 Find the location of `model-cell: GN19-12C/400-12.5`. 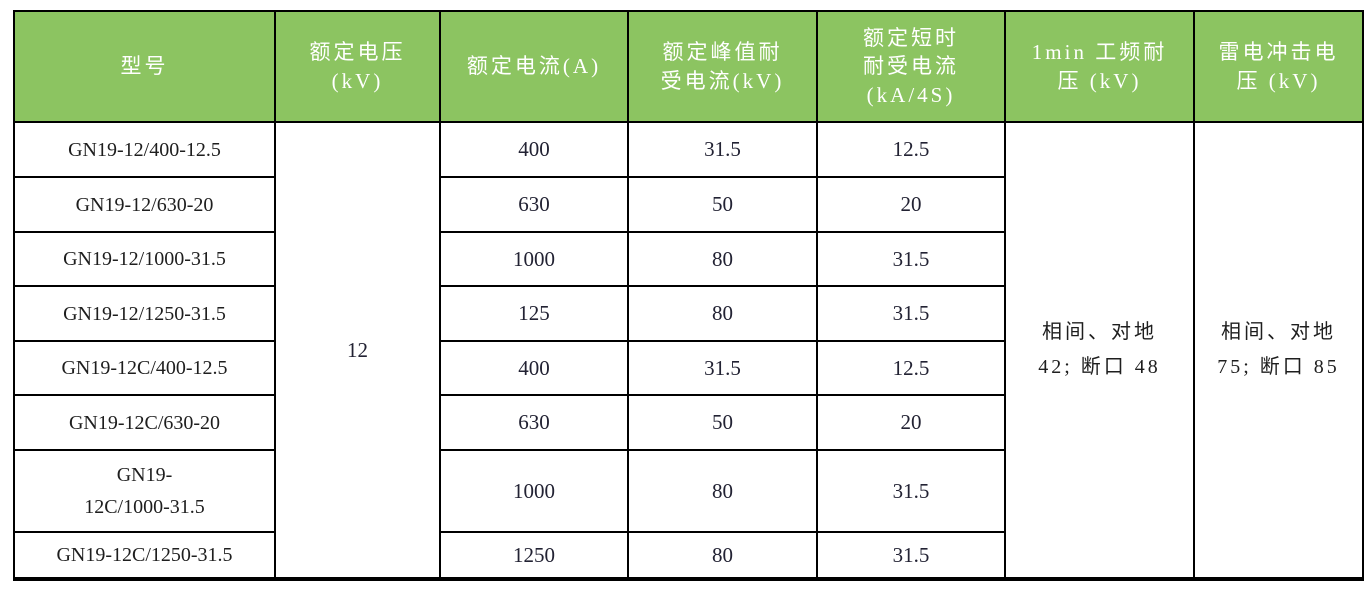

model-cell: GN19-12C/400-12.5 is located at coordinates (144, 368).